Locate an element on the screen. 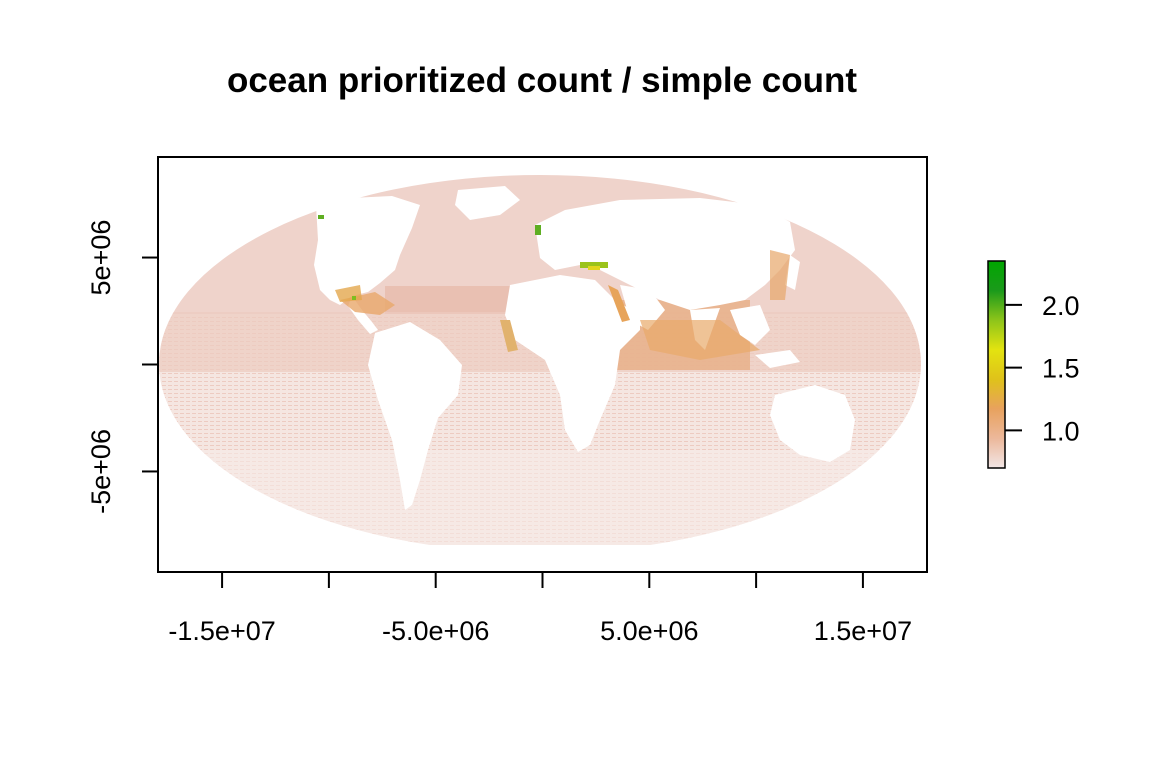  greenland is located at coordinates (487, 203).